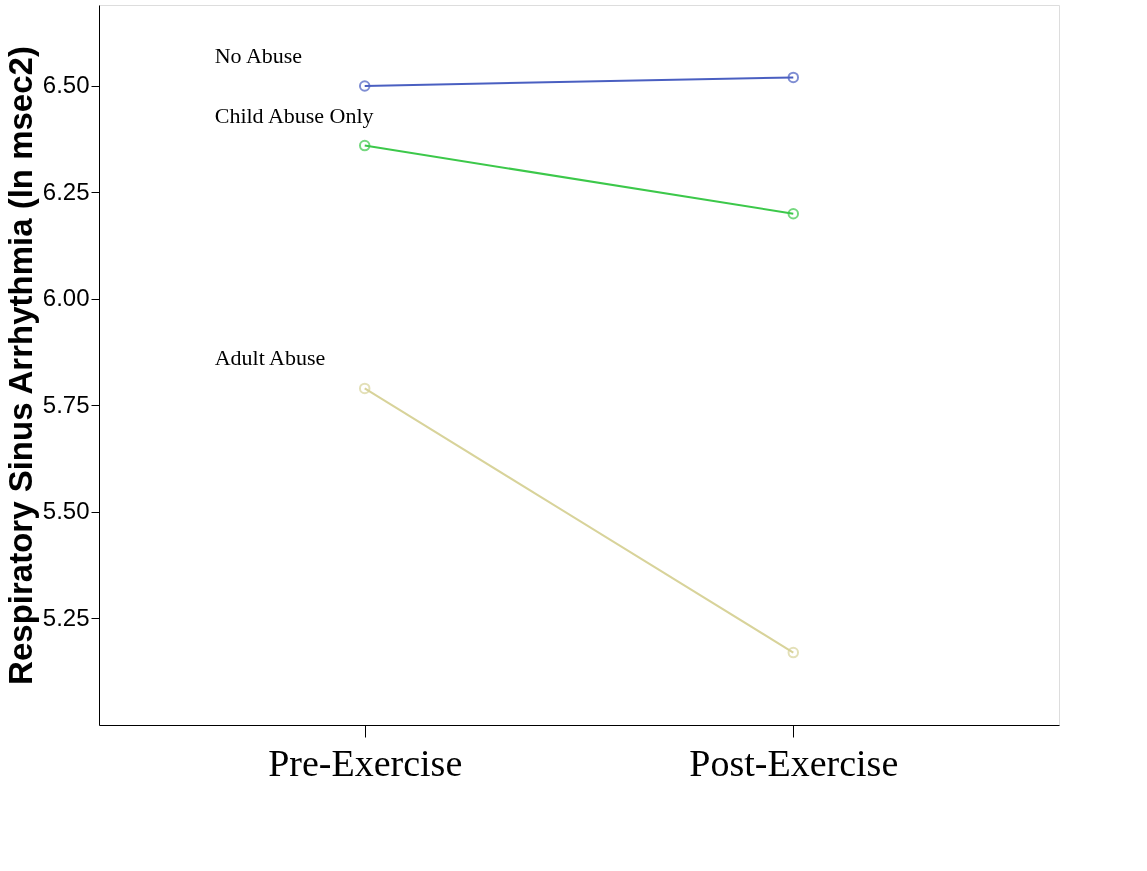 The width and height of the screenshot is (1147, 871). Describe the element at coordinates (258, 55) in the screenshot. I see `text: No Abuse` at that location.